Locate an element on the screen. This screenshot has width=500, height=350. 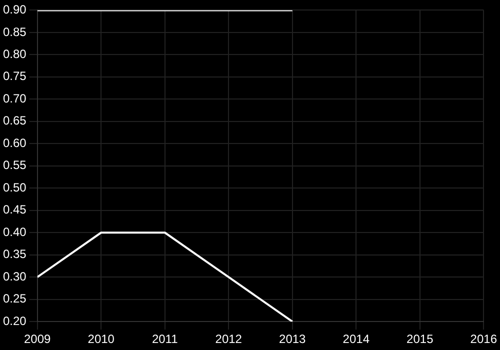
y-tick-label: 0.25 is located at coordinates (14, 299).